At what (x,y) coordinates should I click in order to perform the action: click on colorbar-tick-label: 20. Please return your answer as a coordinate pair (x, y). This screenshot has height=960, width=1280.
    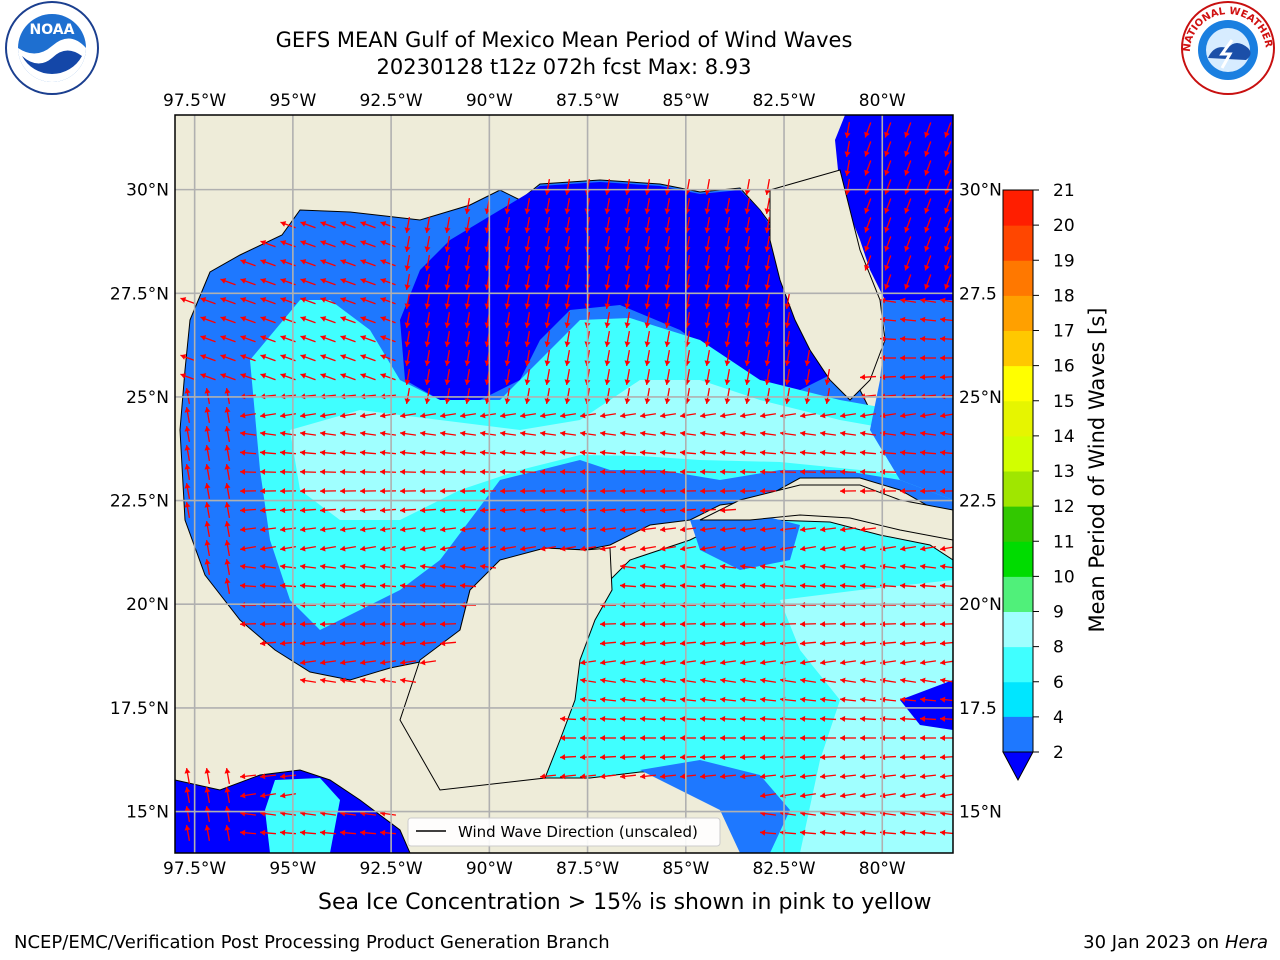
    Looking at the image, I should click on (1064, 226).